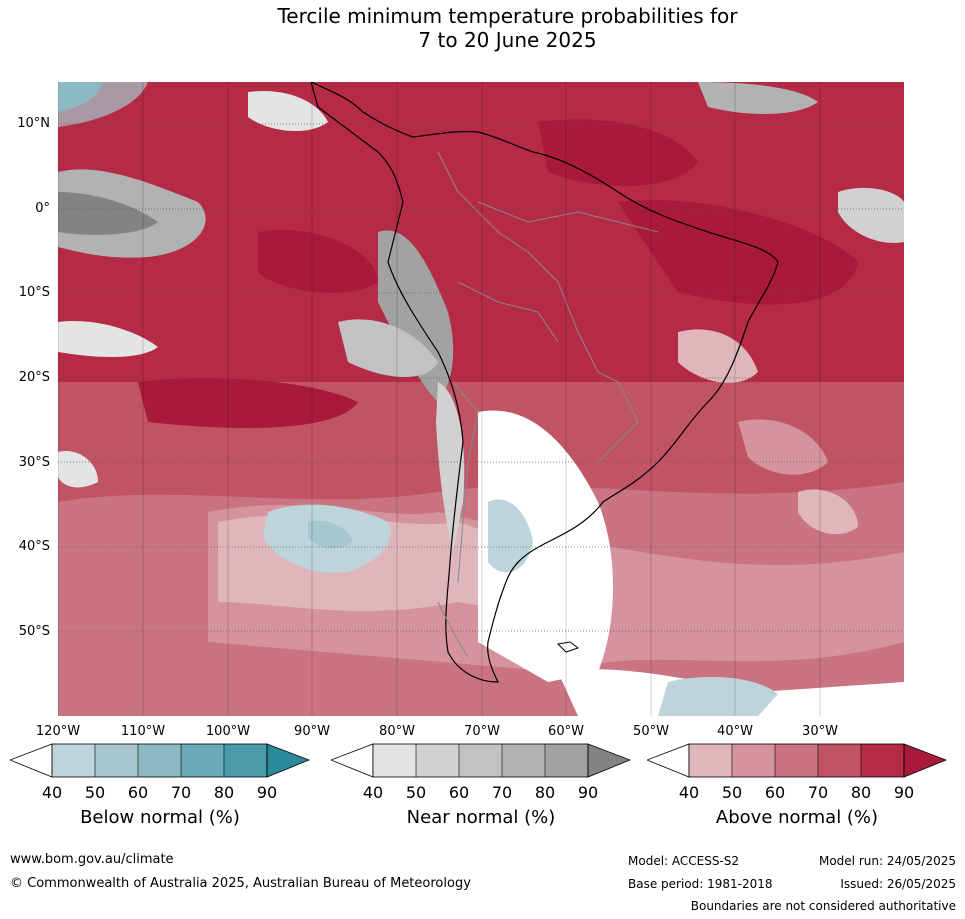  Describe the element at coordinates (42, 208) in the screenshot. I see `lat-label: 0°` at that location.